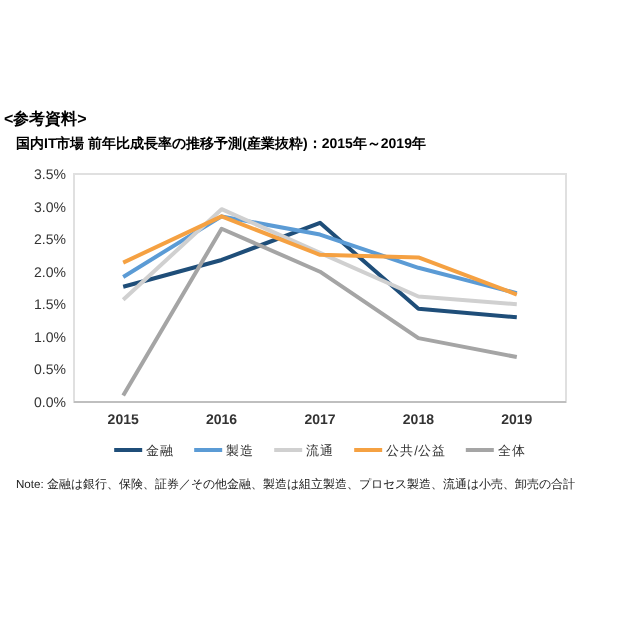 The width and height of the screenshot is (640, 640). I want to click on chart-title: <参考資料>, so click(46, 119).